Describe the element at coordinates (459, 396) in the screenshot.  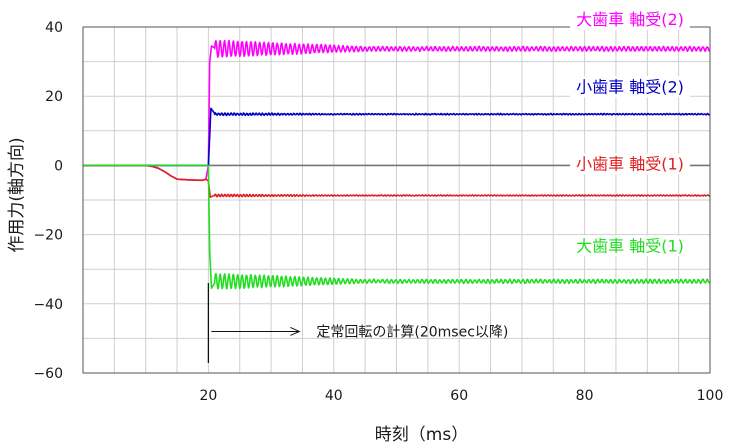
I see `x-tick-label: 60` at that location.